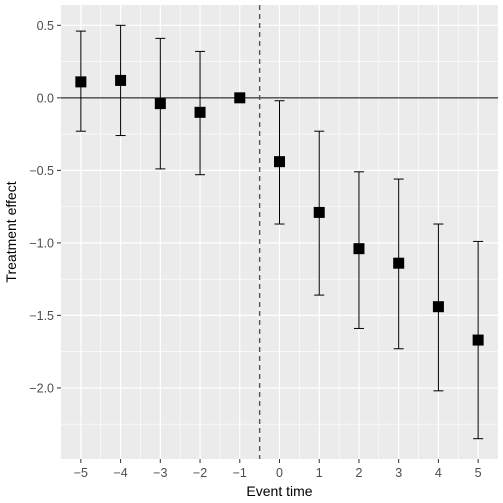  What do you see at coordinates (279, 473) in the screenshot?
I see `x-tick-label: 0` at bounding box center [279, 473].